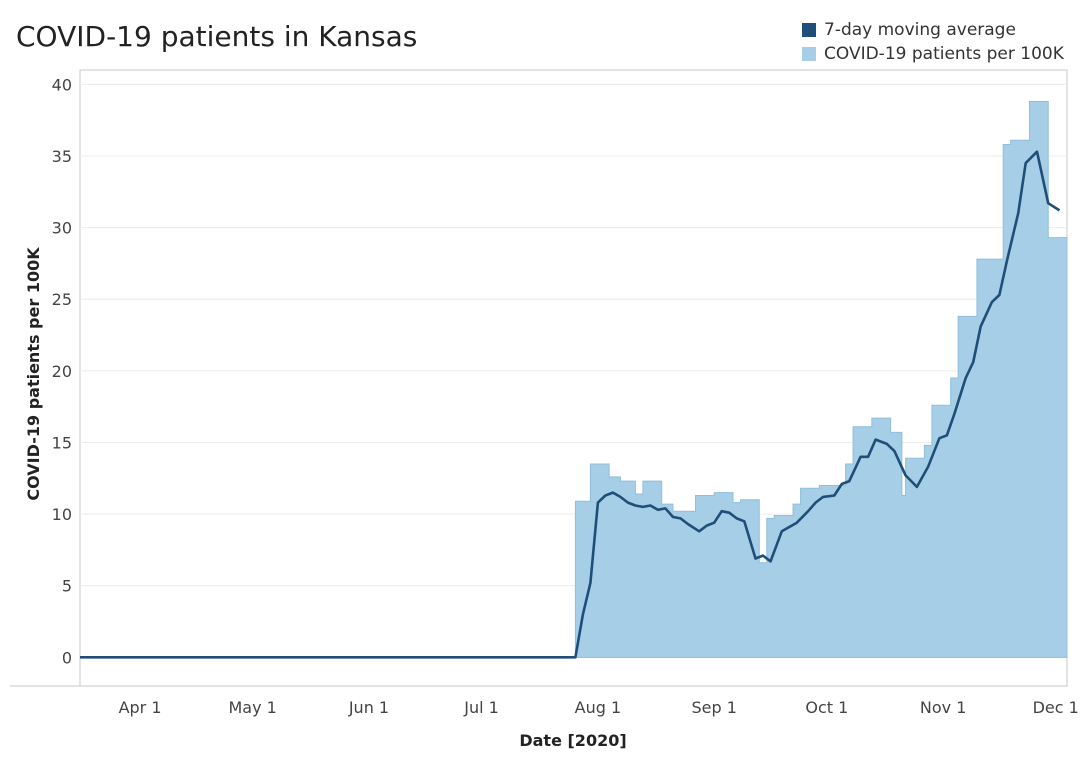 This screenshot has width=1080, height=770. I want to click on legend-item-patients-per-100k: COVID-19 patients per 100K, so click(933, 54).